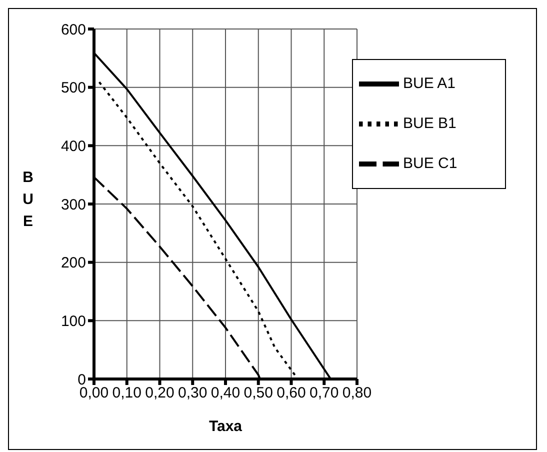 Image resolution: width=547 pixels, height=452 pixels. Describe the element at coordinates (430, 163) in the screenshot. I see `legend-label: BUE C1` at that location.